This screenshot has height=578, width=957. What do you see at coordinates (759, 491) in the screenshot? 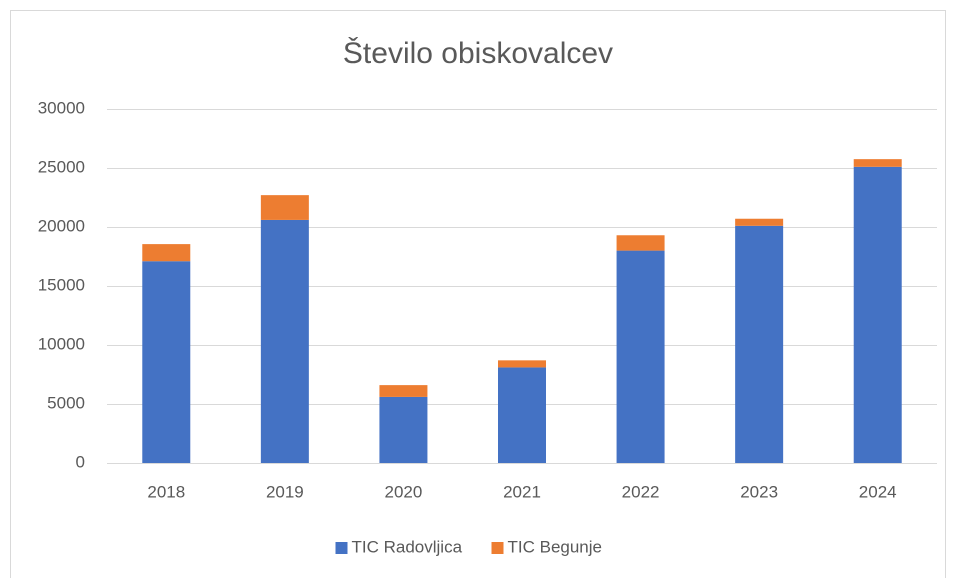
I see `x-tick-label: 2023` at bounding box center [759, 491].